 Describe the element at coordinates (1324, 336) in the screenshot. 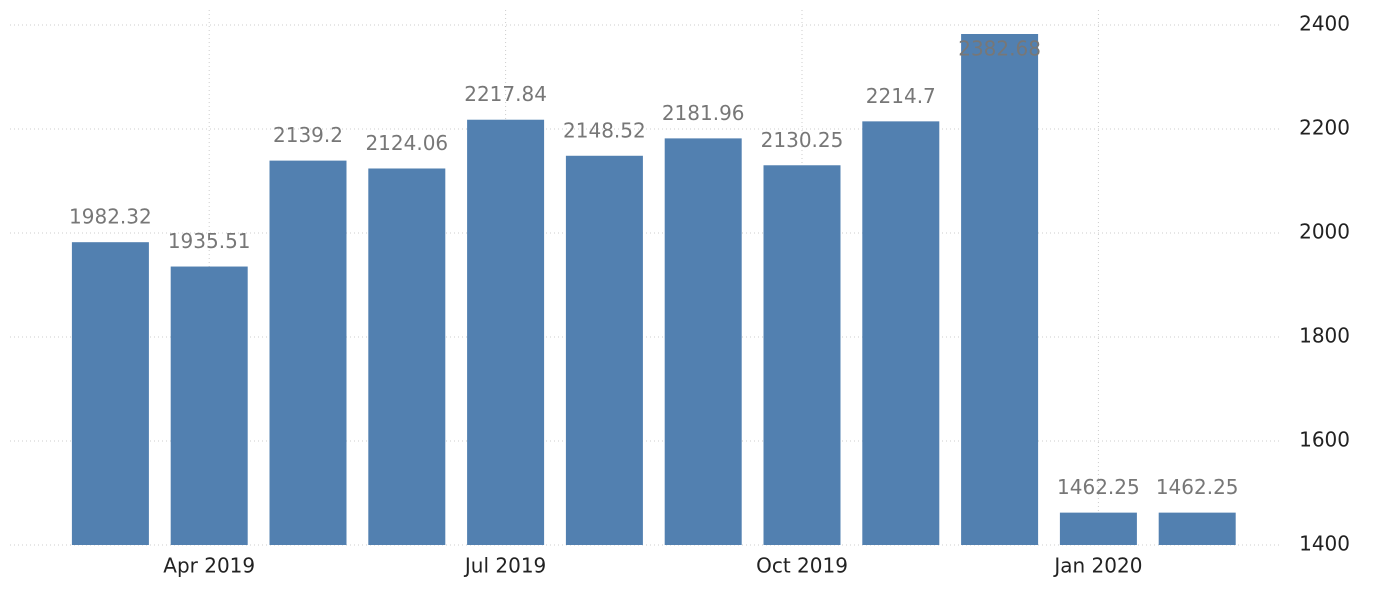

I see `y-tick-label: 1800` at that location.